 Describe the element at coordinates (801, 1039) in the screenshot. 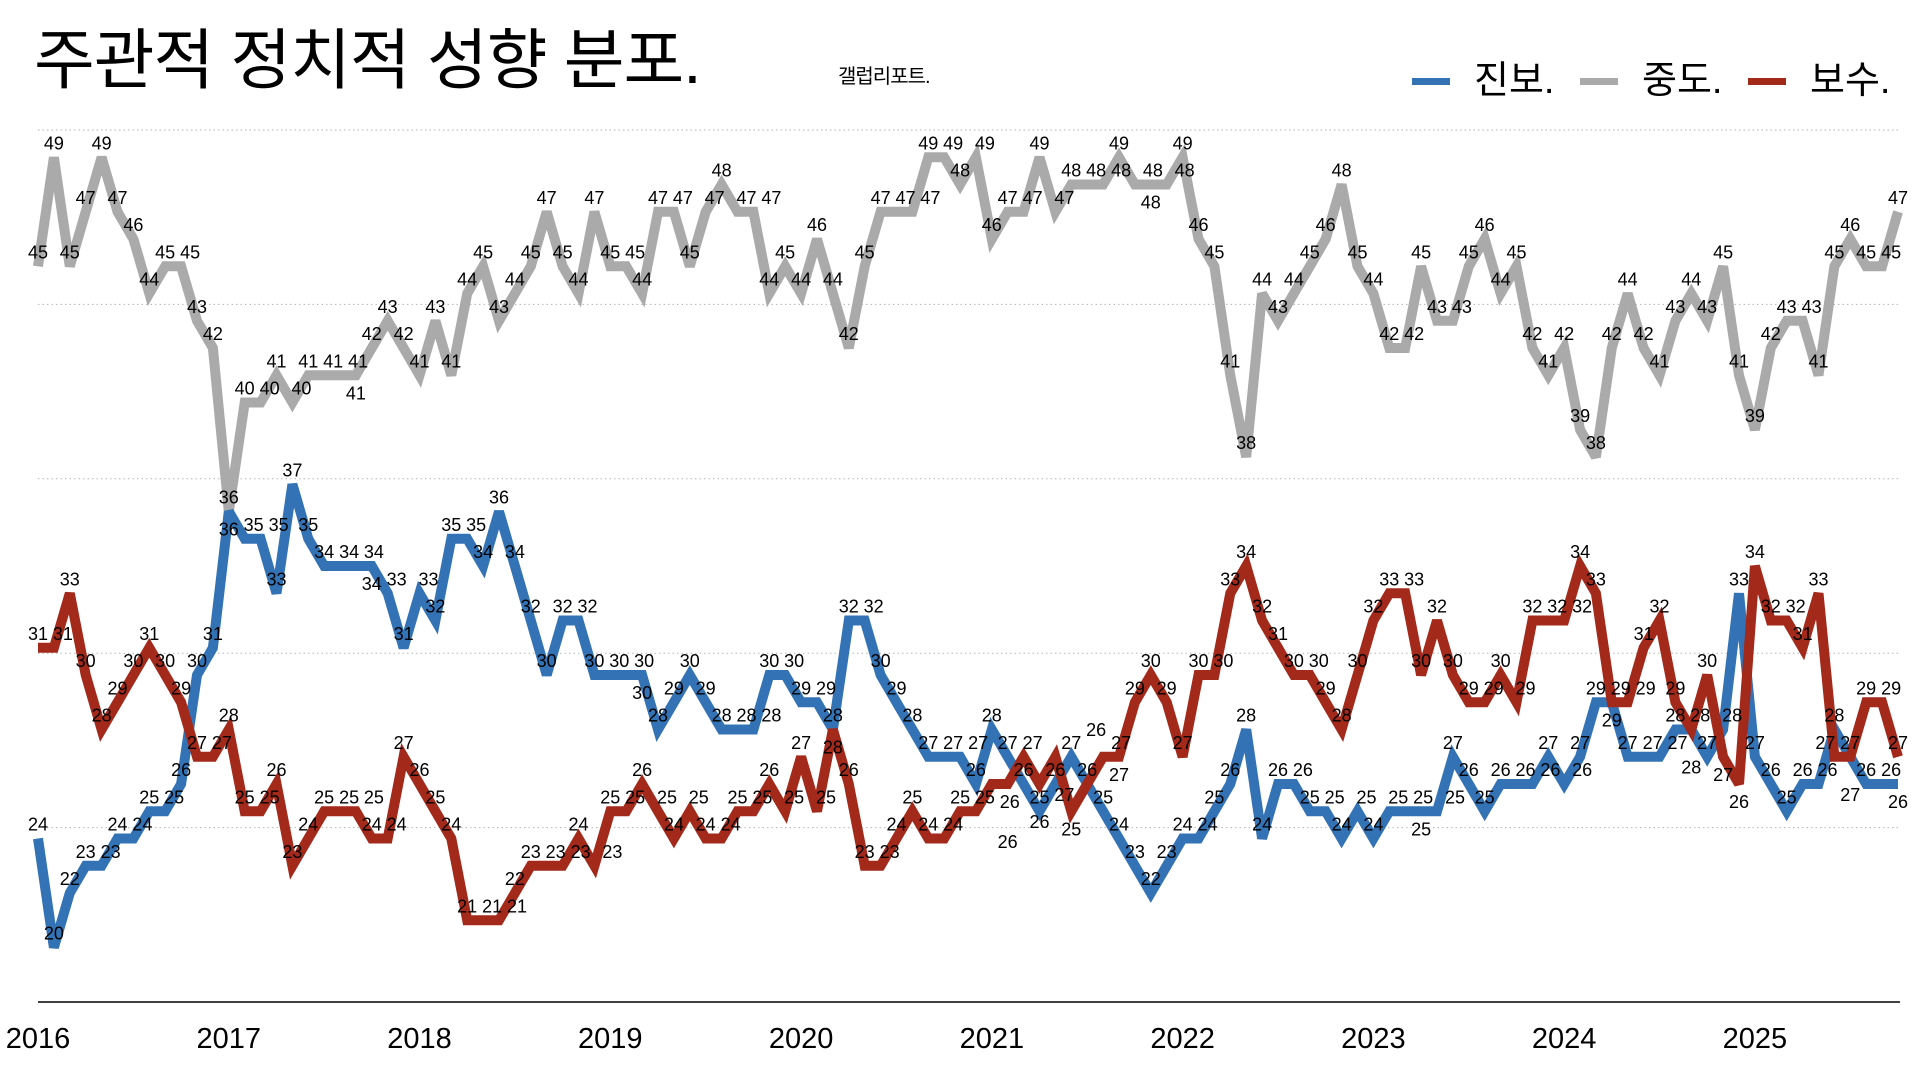

I see `x-tick-label: 2020` at that location.